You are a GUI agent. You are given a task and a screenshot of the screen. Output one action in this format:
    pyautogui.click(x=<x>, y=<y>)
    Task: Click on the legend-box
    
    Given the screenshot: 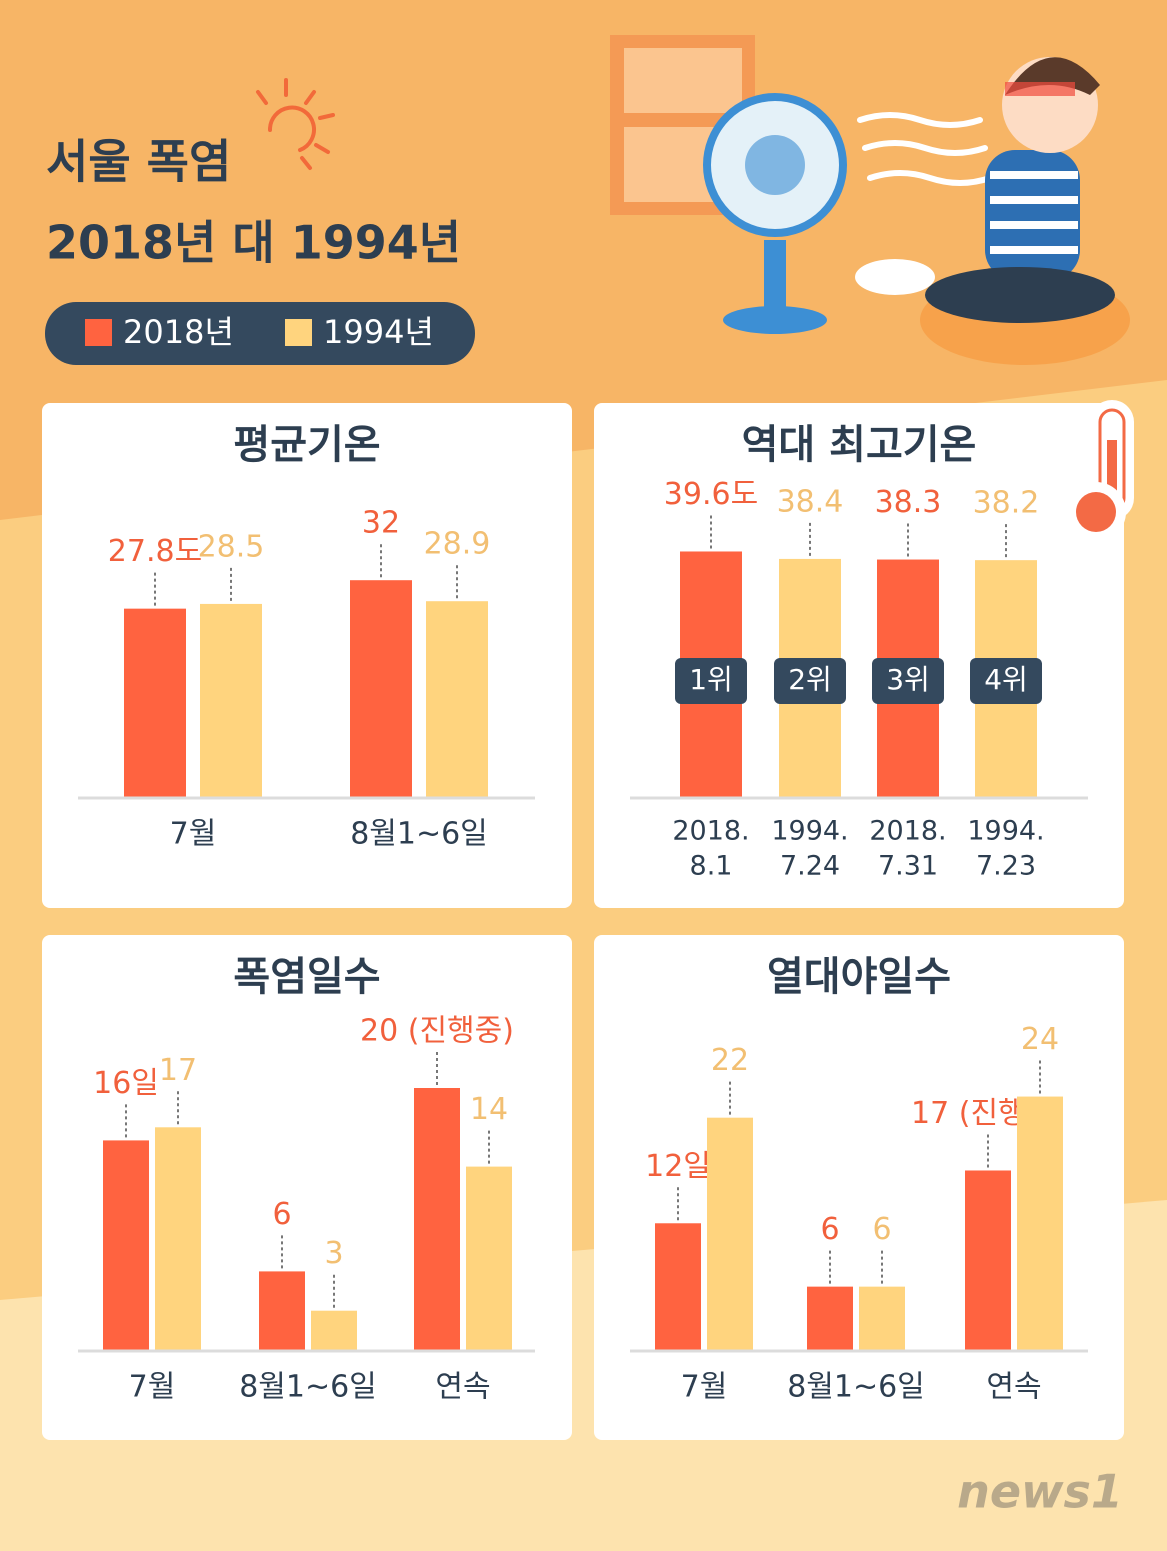 What is the action you would take?
    pyautogui.click(x=260, y=333)
    